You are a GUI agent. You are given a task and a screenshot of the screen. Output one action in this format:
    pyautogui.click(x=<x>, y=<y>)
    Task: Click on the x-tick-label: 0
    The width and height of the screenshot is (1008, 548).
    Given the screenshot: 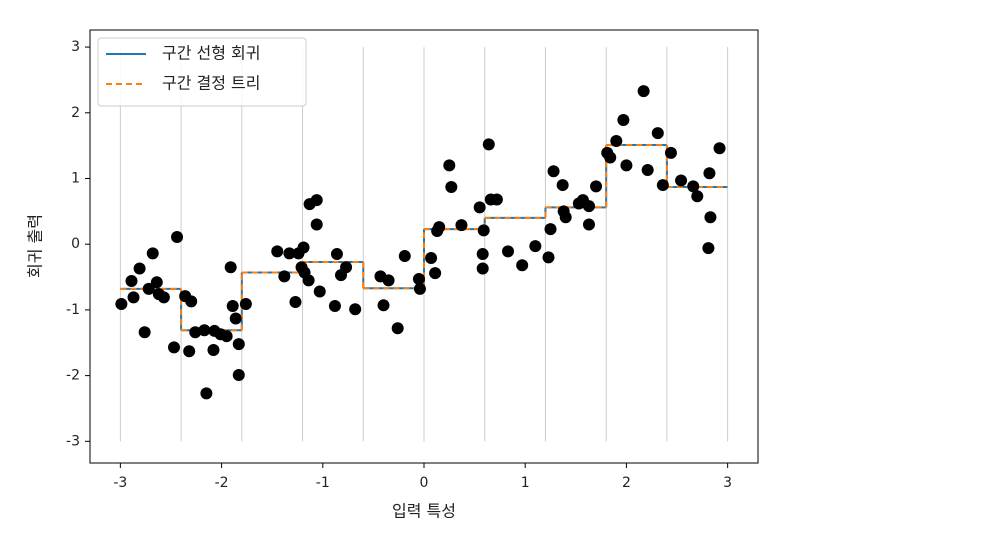 What is the action you would take?
    pyautogui.click(x=424, y=483)
    